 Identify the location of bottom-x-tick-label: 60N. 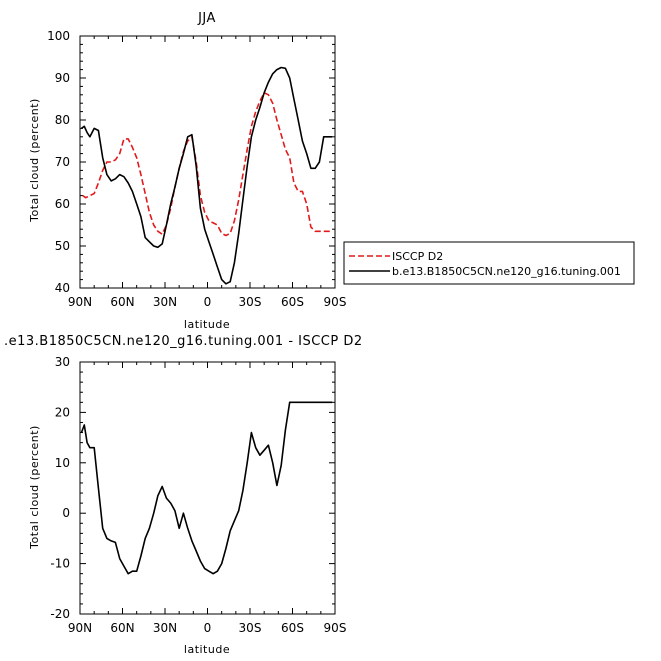
(122, 628).